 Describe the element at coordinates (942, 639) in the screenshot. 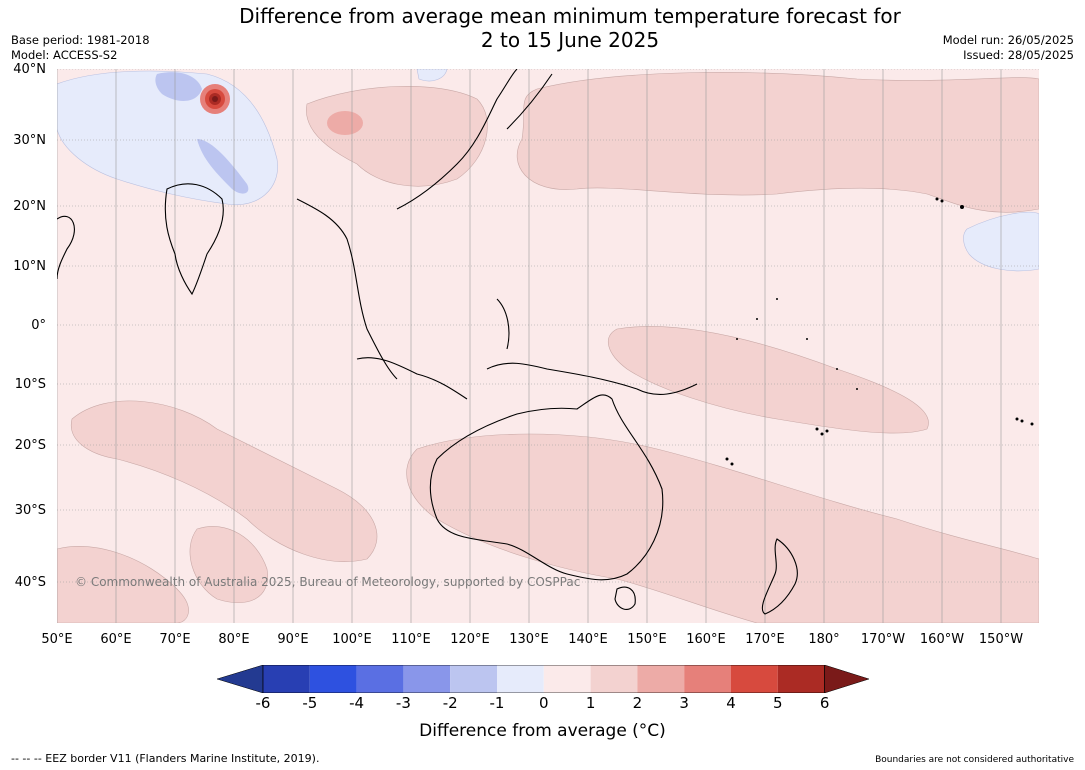

I see `lon-label: 160°W` at that location.